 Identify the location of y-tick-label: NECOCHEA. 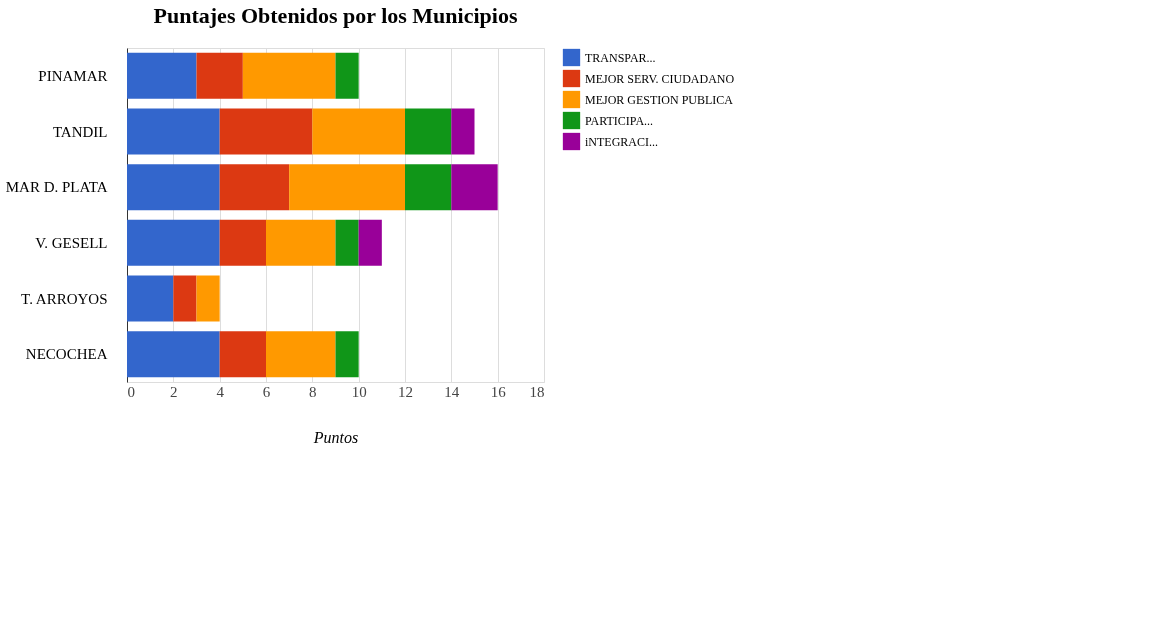
(66, 354).